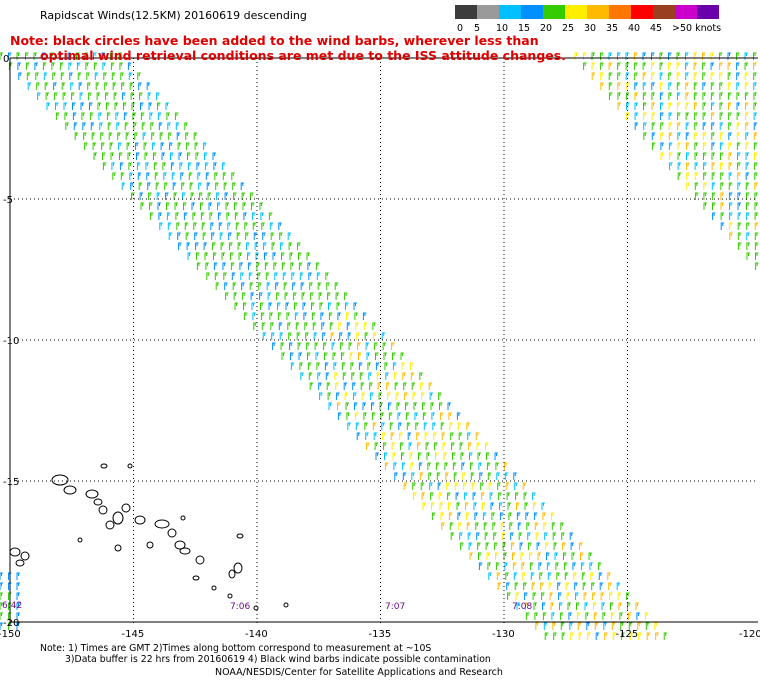 Image resolution: width=760 pixels, height=688 pixels. Describe the element at coordinates (568, 28) in the screenshot. I see `legend-tick-label: 25` at that location.